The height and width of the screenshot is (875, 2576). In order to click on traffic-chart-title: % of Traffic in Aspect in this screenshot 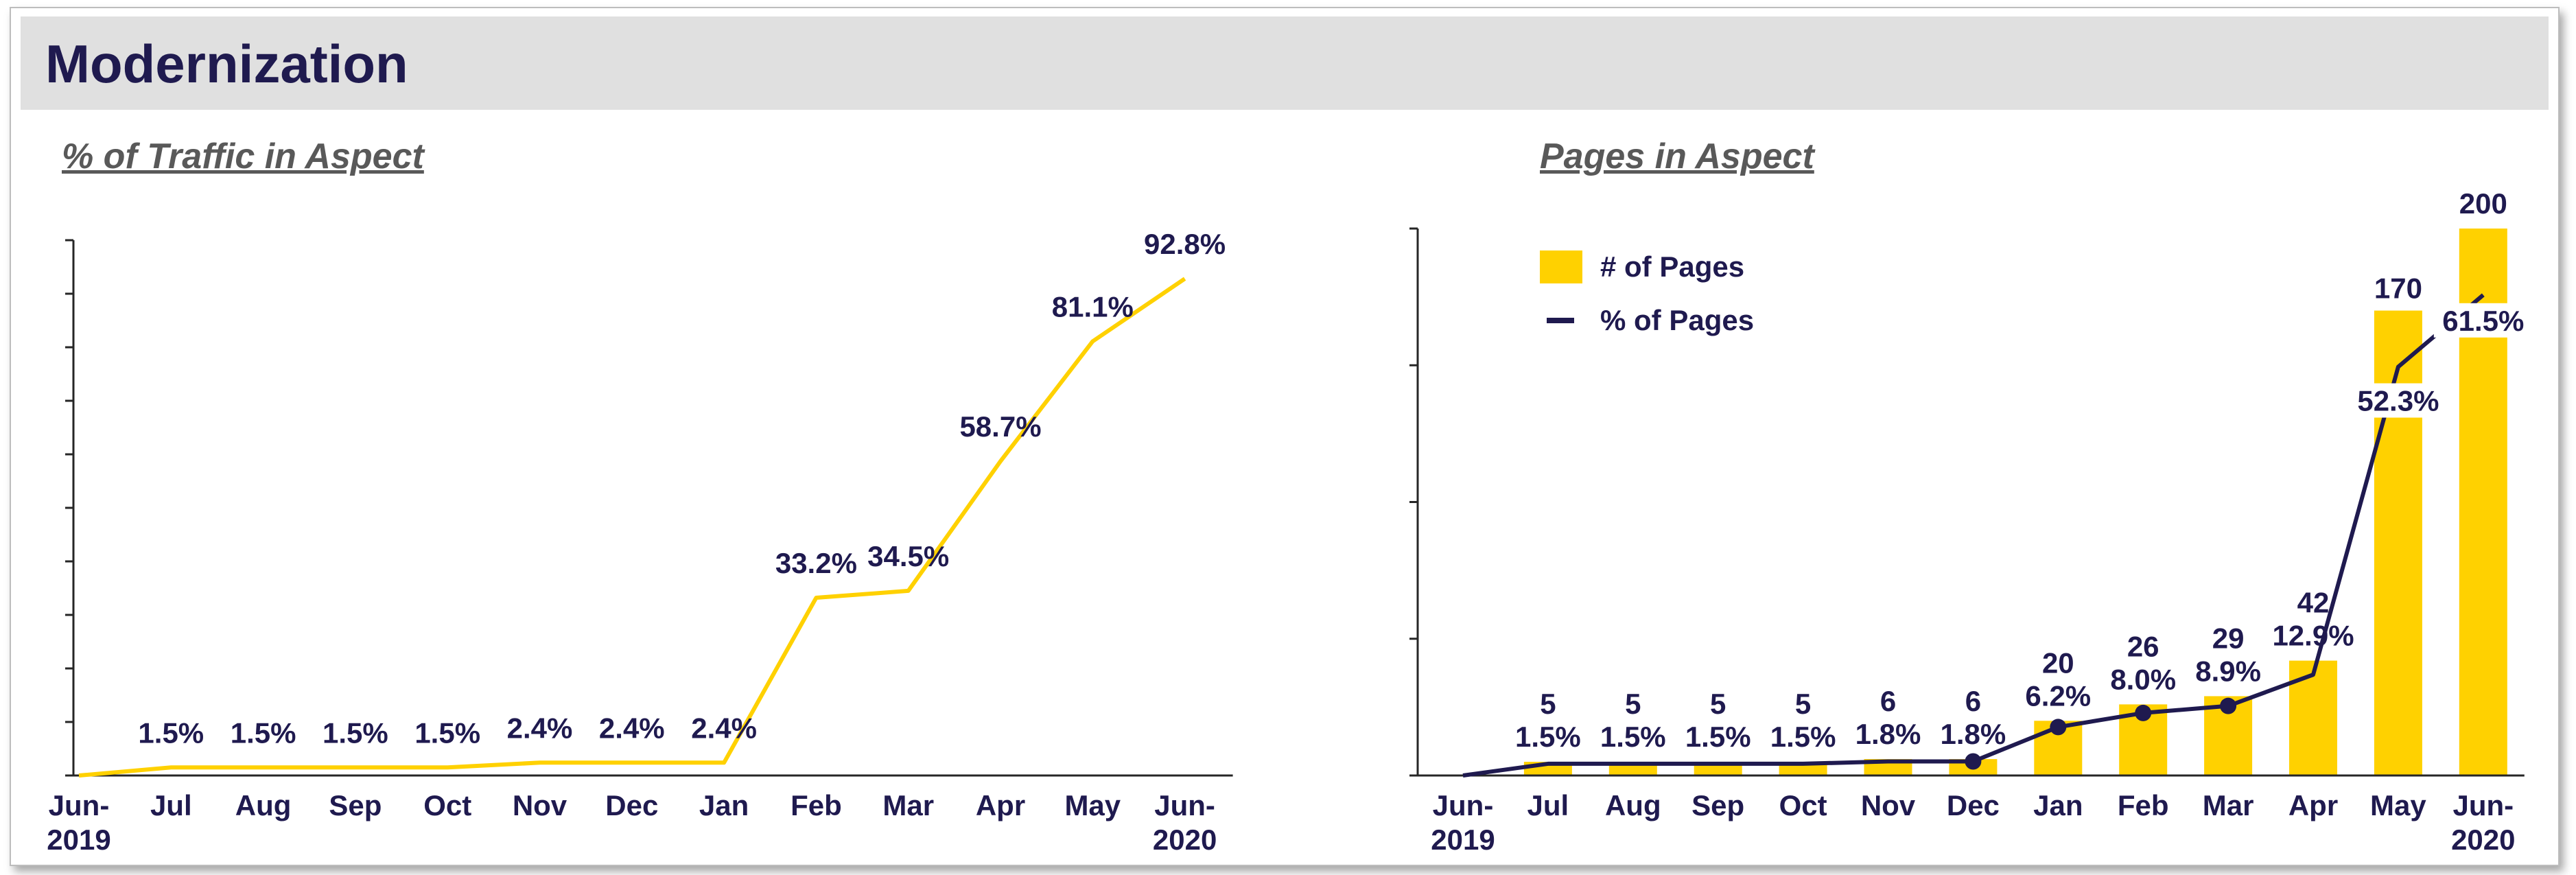, I will do `click(243, 156)`.